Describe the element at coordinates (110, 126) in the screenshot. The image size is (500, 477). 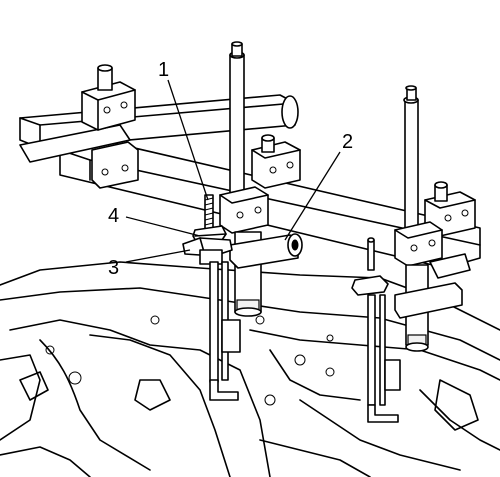
I see `left-clamp-block` at that location.